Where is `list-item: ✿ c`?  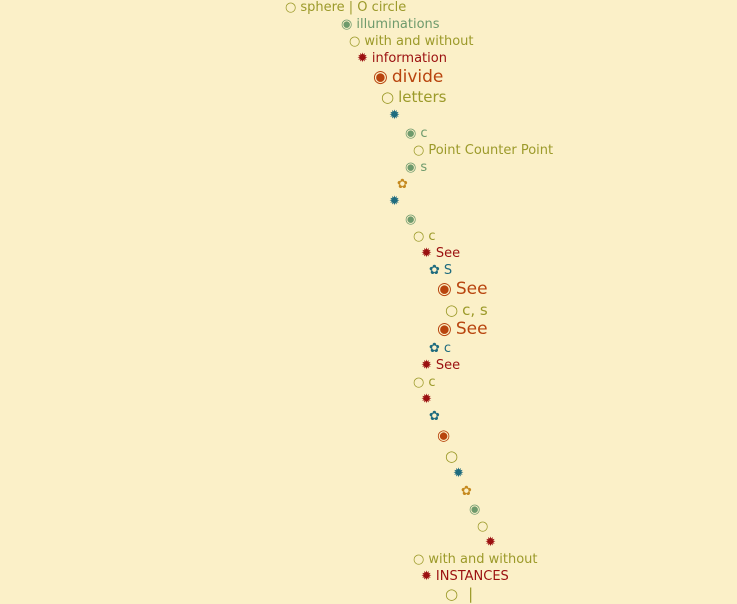
list-item: ✿ c is located at coordinates (440, 348).